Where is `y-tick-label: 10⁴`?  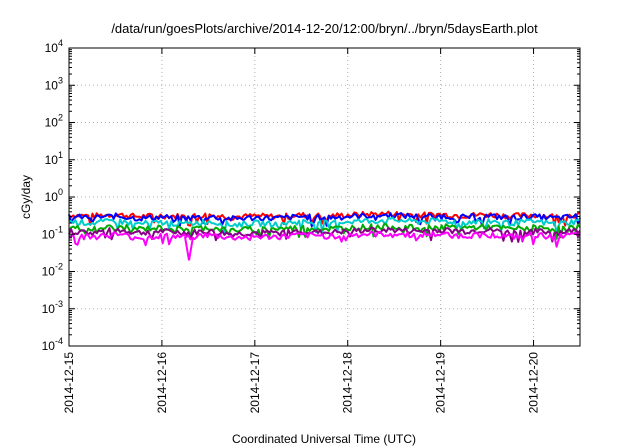
y-tick-label: 10⁴ is located at coordinates (54, 46).